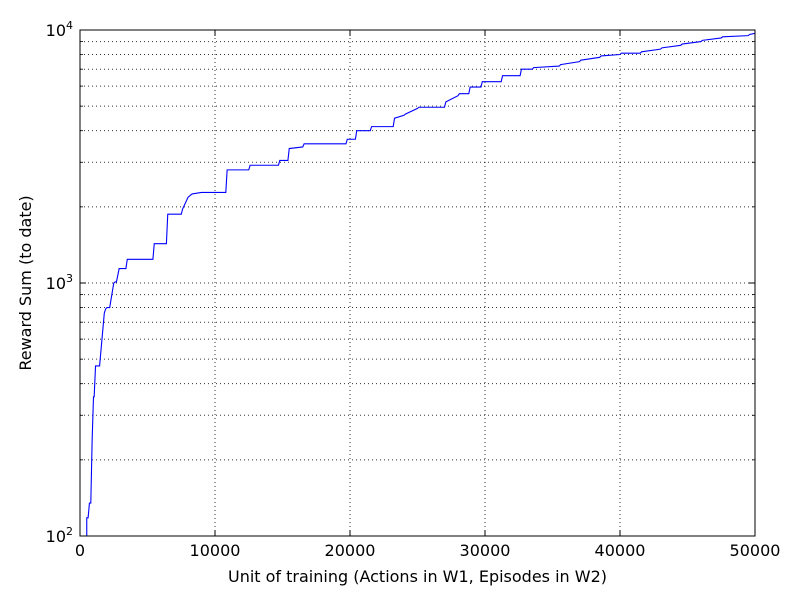 This screenshot has width=800, height=600. What do you see at coordinates (59, 29) in the screenshot?
I see `y-tick-label: 10⁴` at bounding box center [59, 29].